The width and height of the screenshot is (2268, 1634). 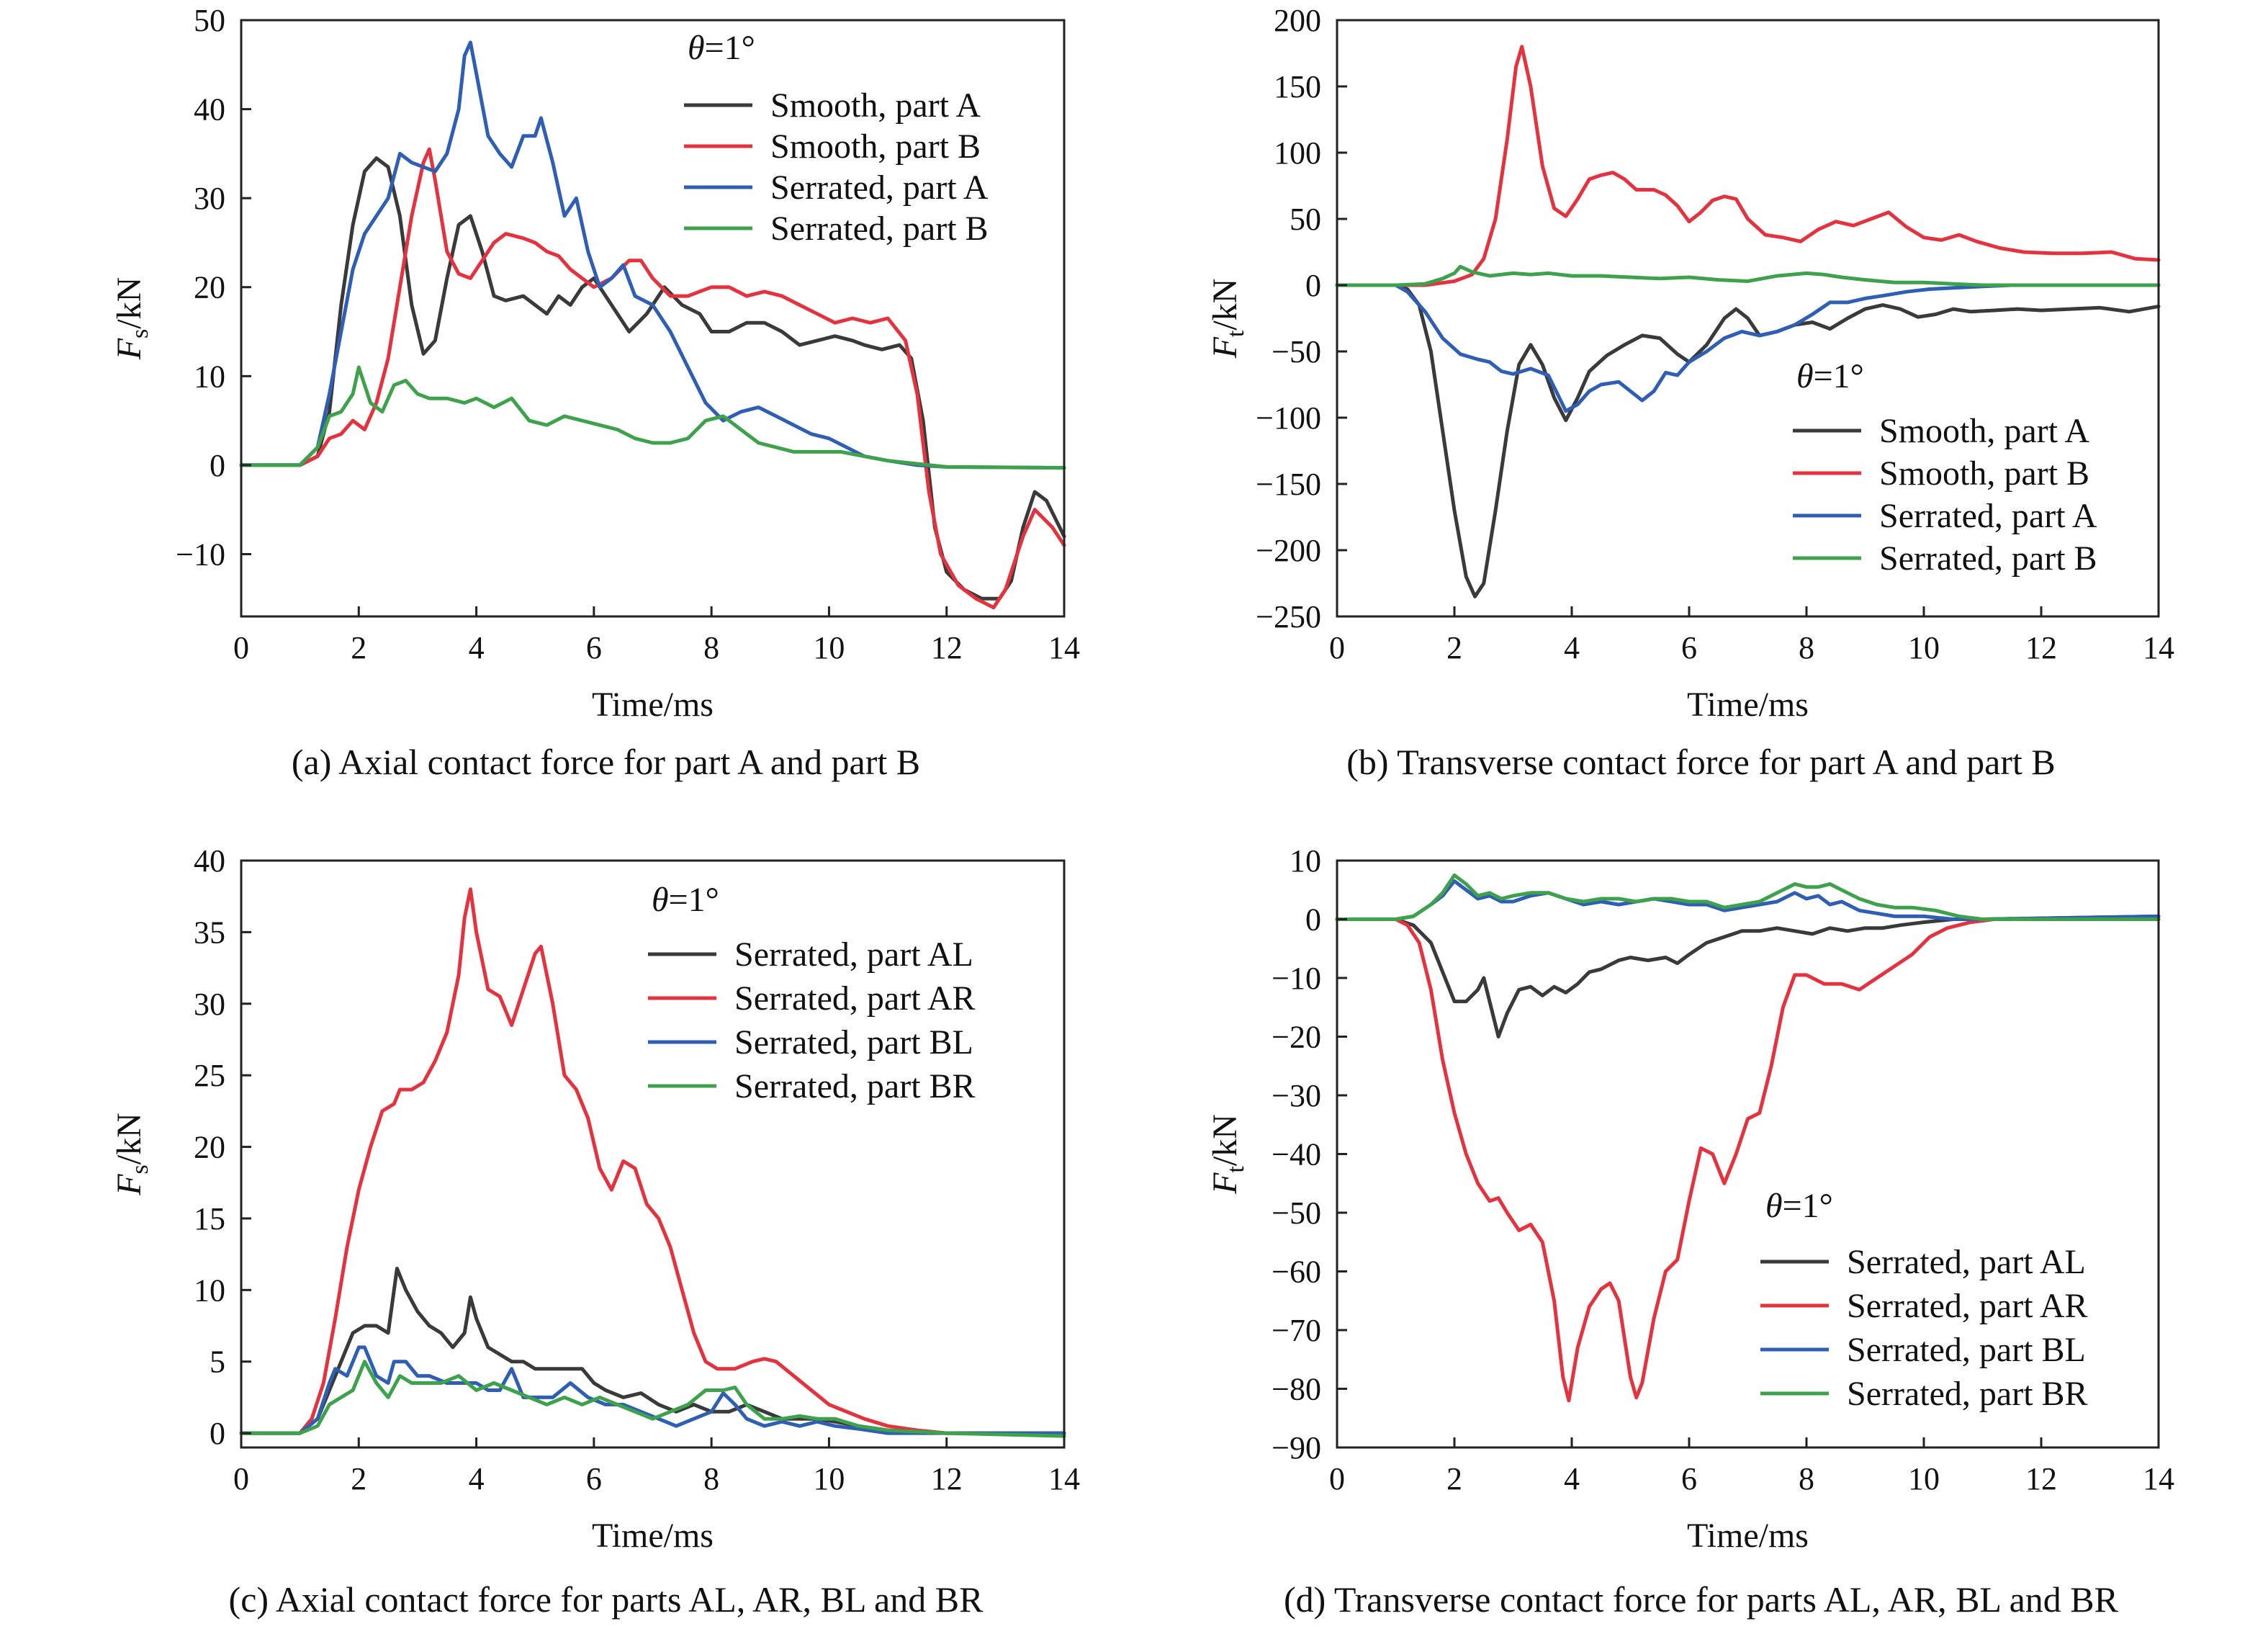 I want to click on y-tick-label: −90, so click(x=1296, y=1447).